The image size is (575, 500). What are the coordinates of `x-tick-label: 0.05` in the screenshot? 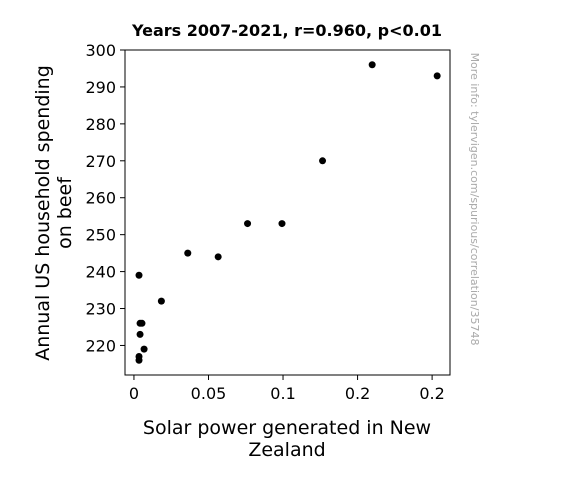 It's located at (209, 393).